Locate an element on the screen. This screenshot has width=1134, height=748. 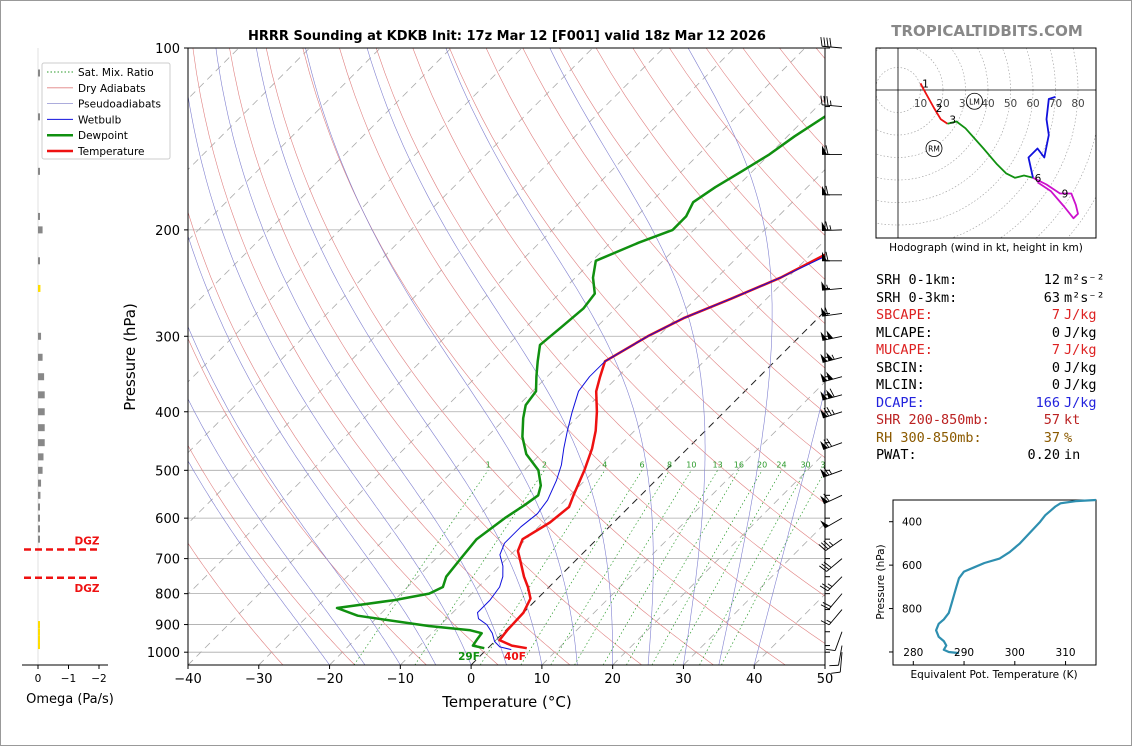
hodograph-height-marker: 2 is located at coordinates (939, 109).